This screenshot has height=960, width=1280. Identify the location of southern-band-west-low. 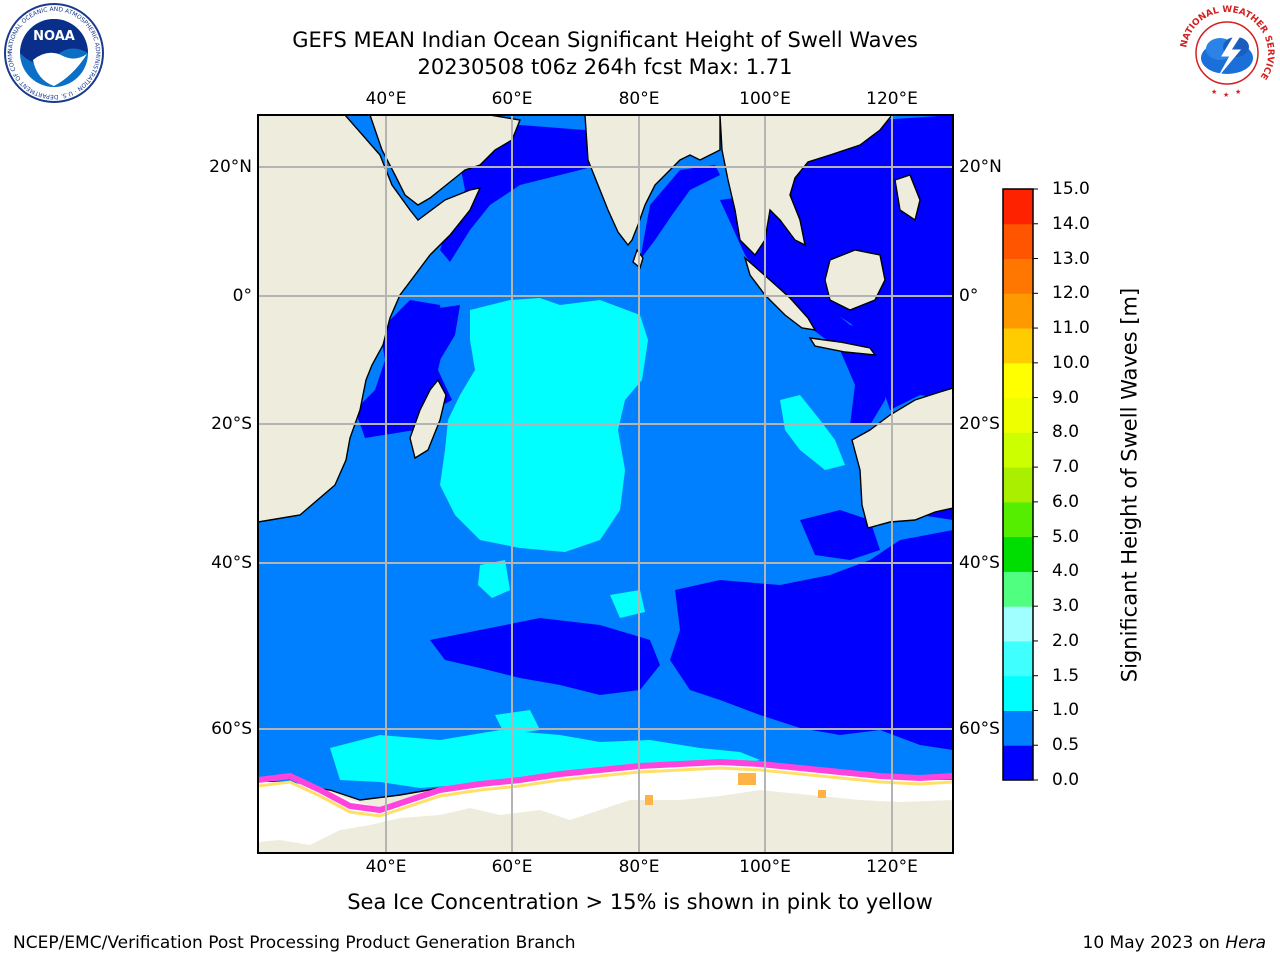
(545, 656).